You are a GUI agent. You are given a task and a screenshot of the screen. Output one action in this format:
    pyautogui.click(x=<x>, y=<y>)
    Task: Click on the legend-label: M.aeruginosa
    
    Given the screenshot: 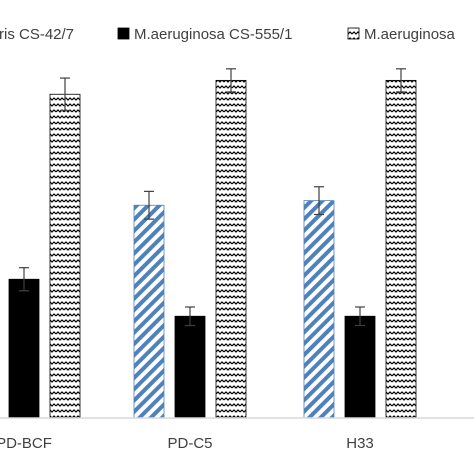 What is the action you would take?
    pyautogui.click(x=410, y=34)
    